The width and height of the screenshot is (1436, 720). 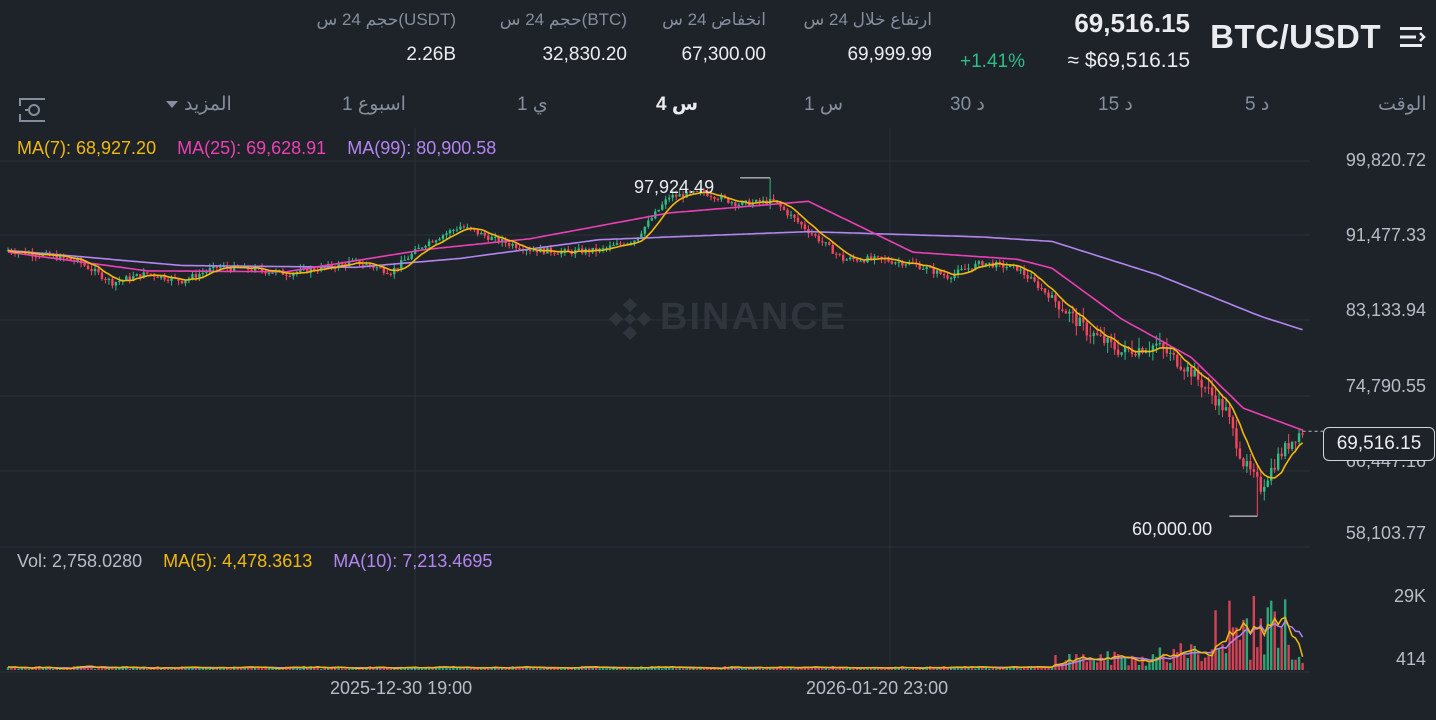 I want to click on chart-settings-icon, so click(x=32, y=110).